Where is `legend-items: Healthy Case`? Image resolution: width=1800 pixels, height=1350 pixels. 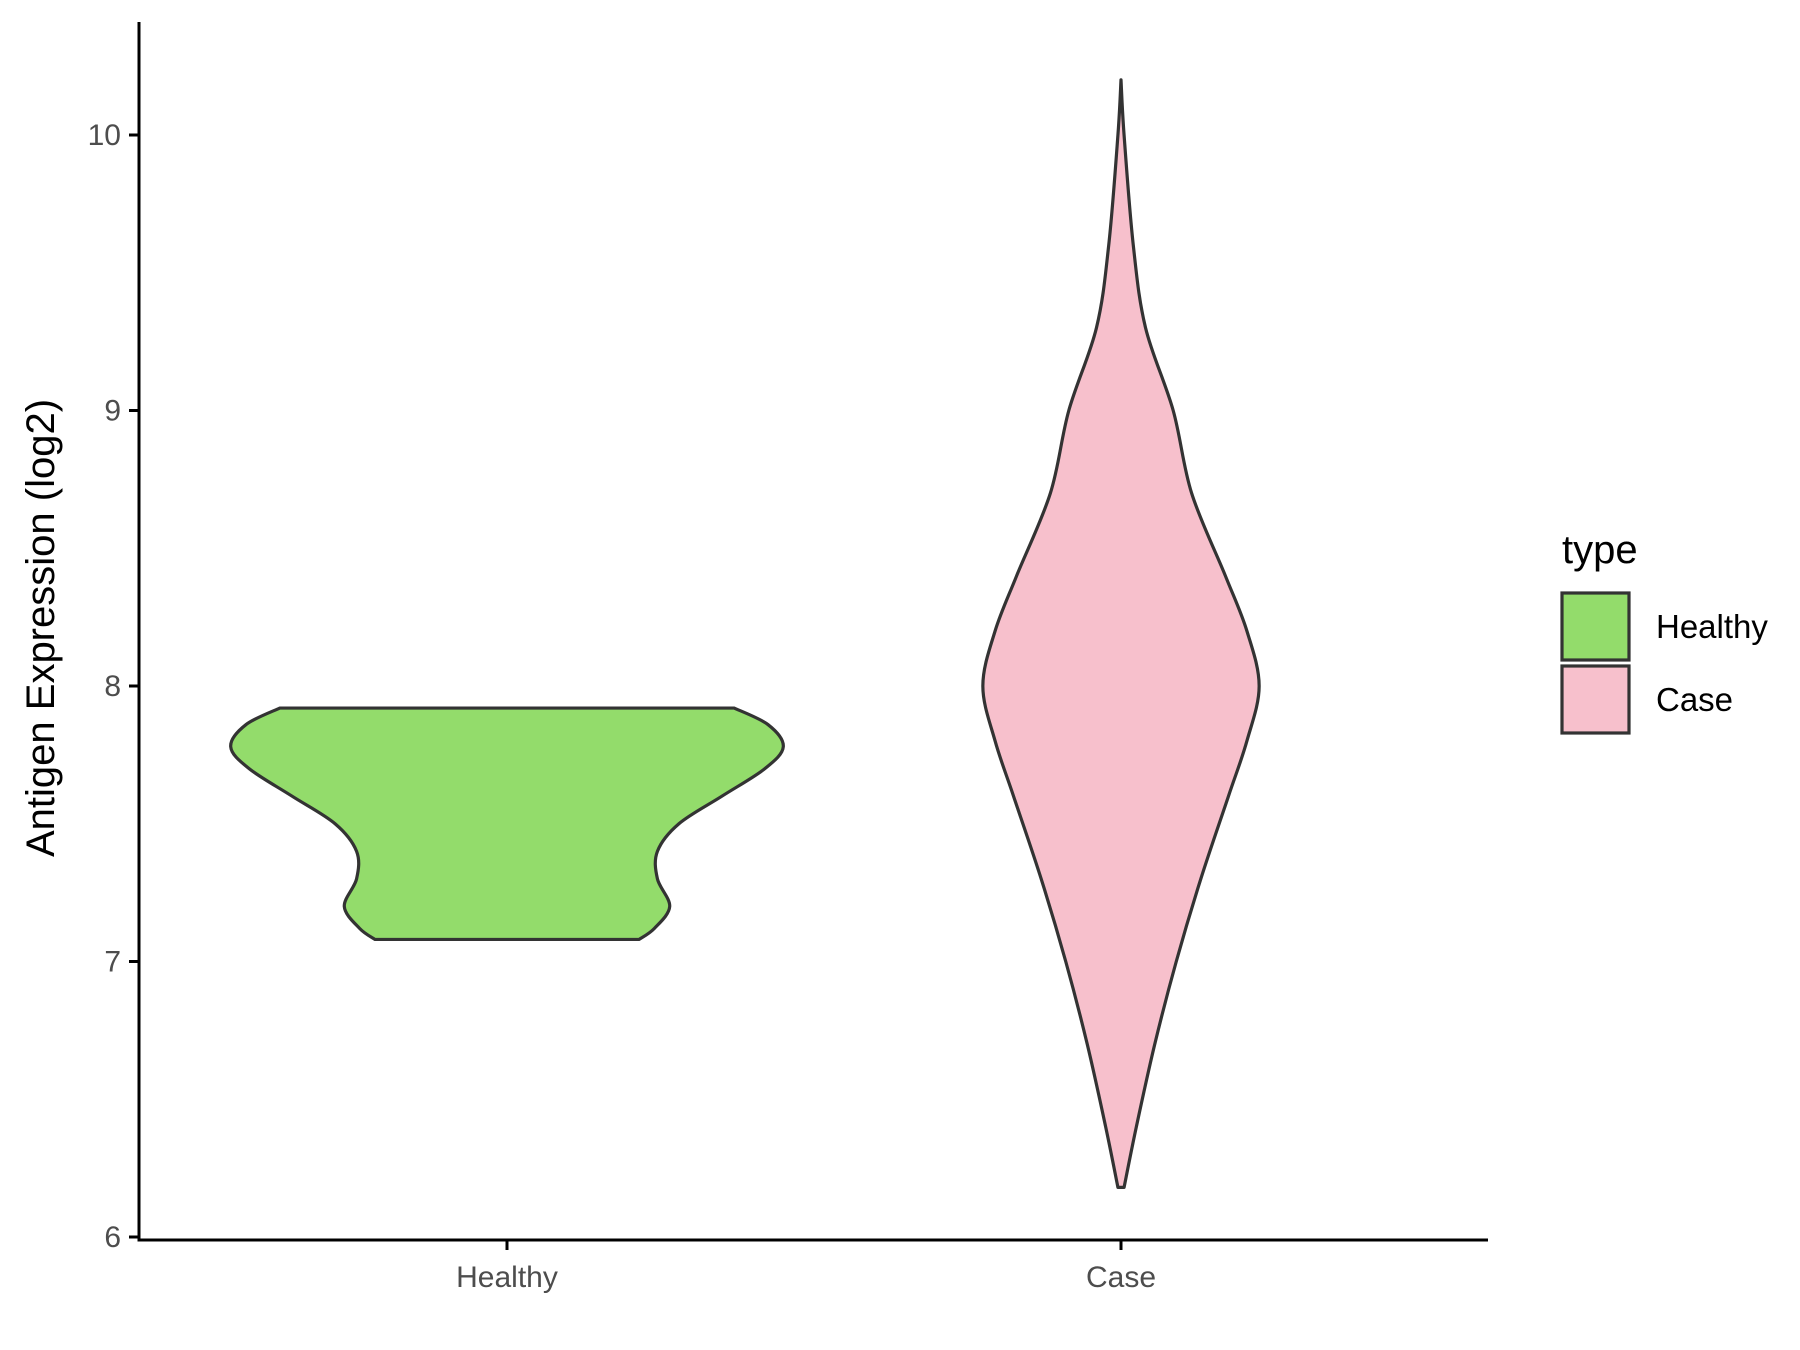
legend-items: Healthy Case is located at coordinates (1664, 663).